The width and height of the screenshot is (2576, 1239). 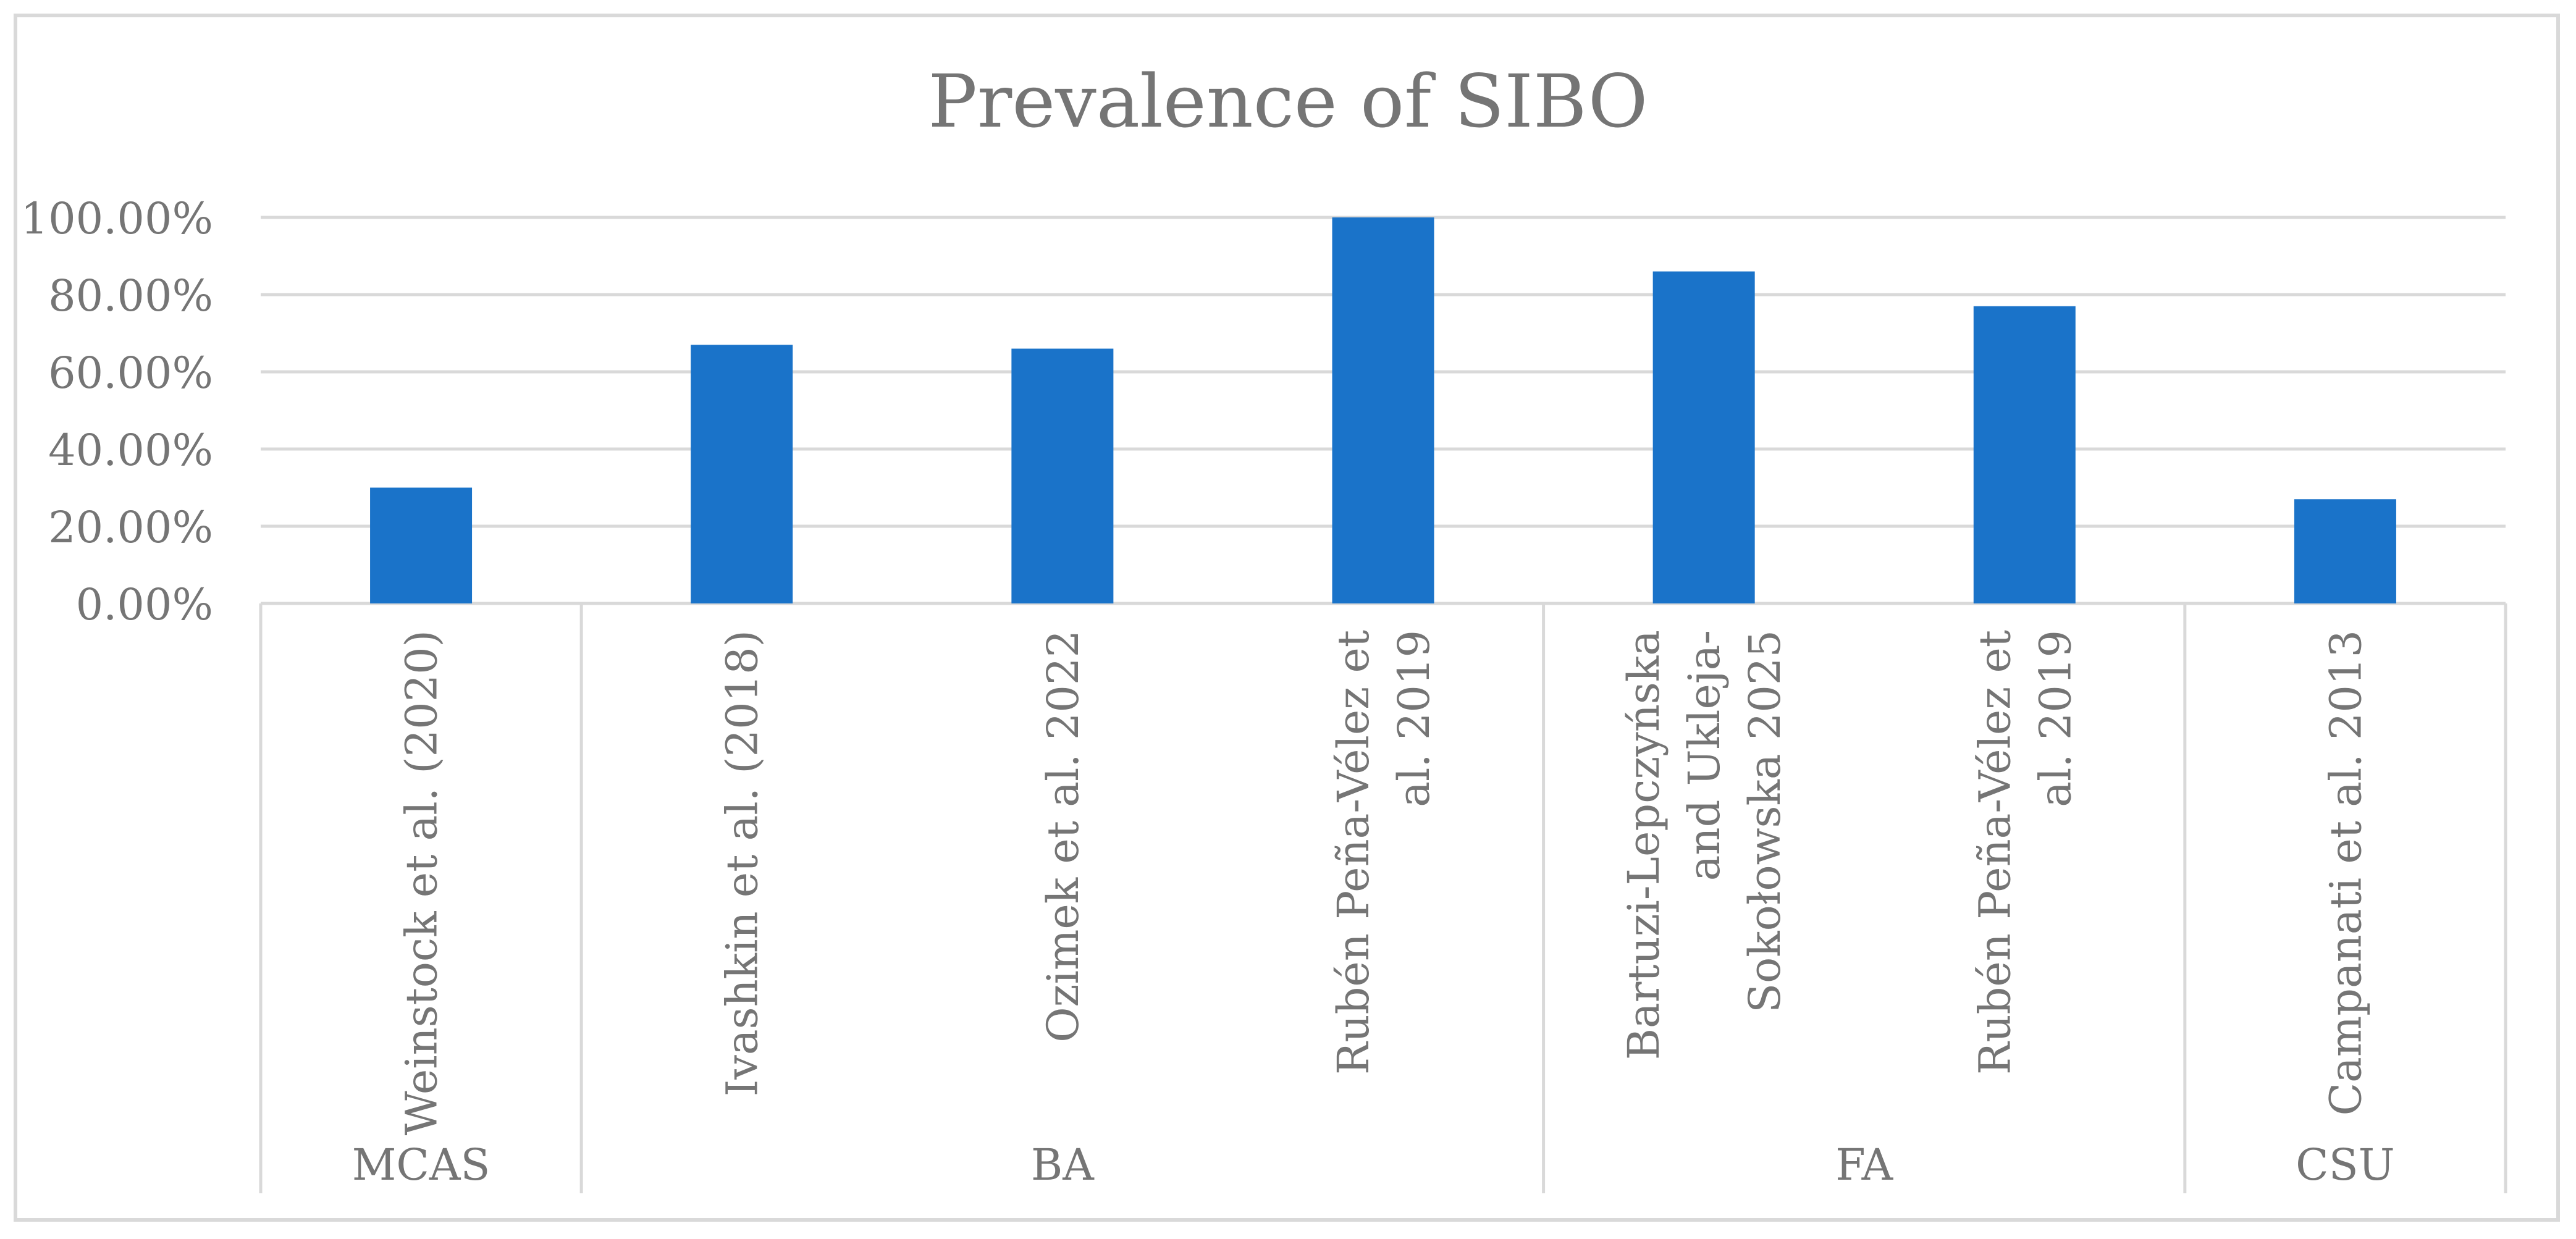 I want to click on y-tick-label: 20.00%, so click(x=130, y=527).